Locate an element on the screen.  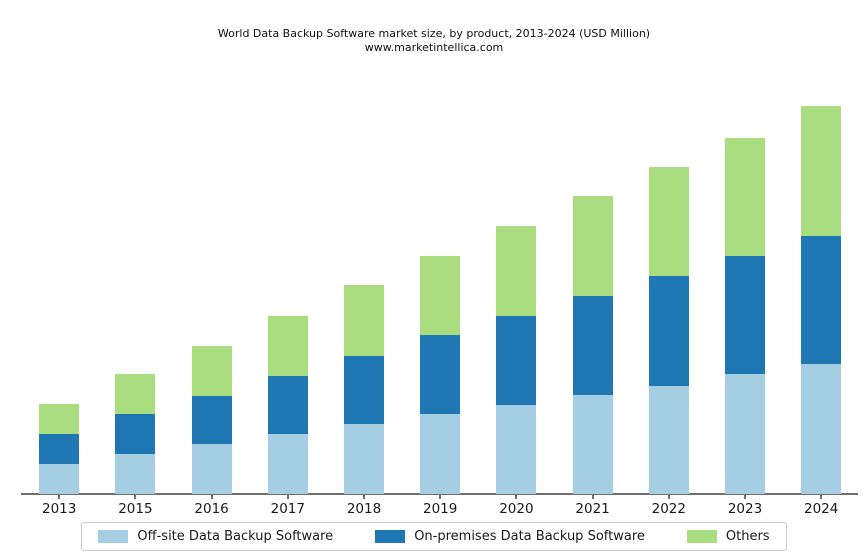
x-axis-label-2024: 2024 is located at coordinates (821, 509).